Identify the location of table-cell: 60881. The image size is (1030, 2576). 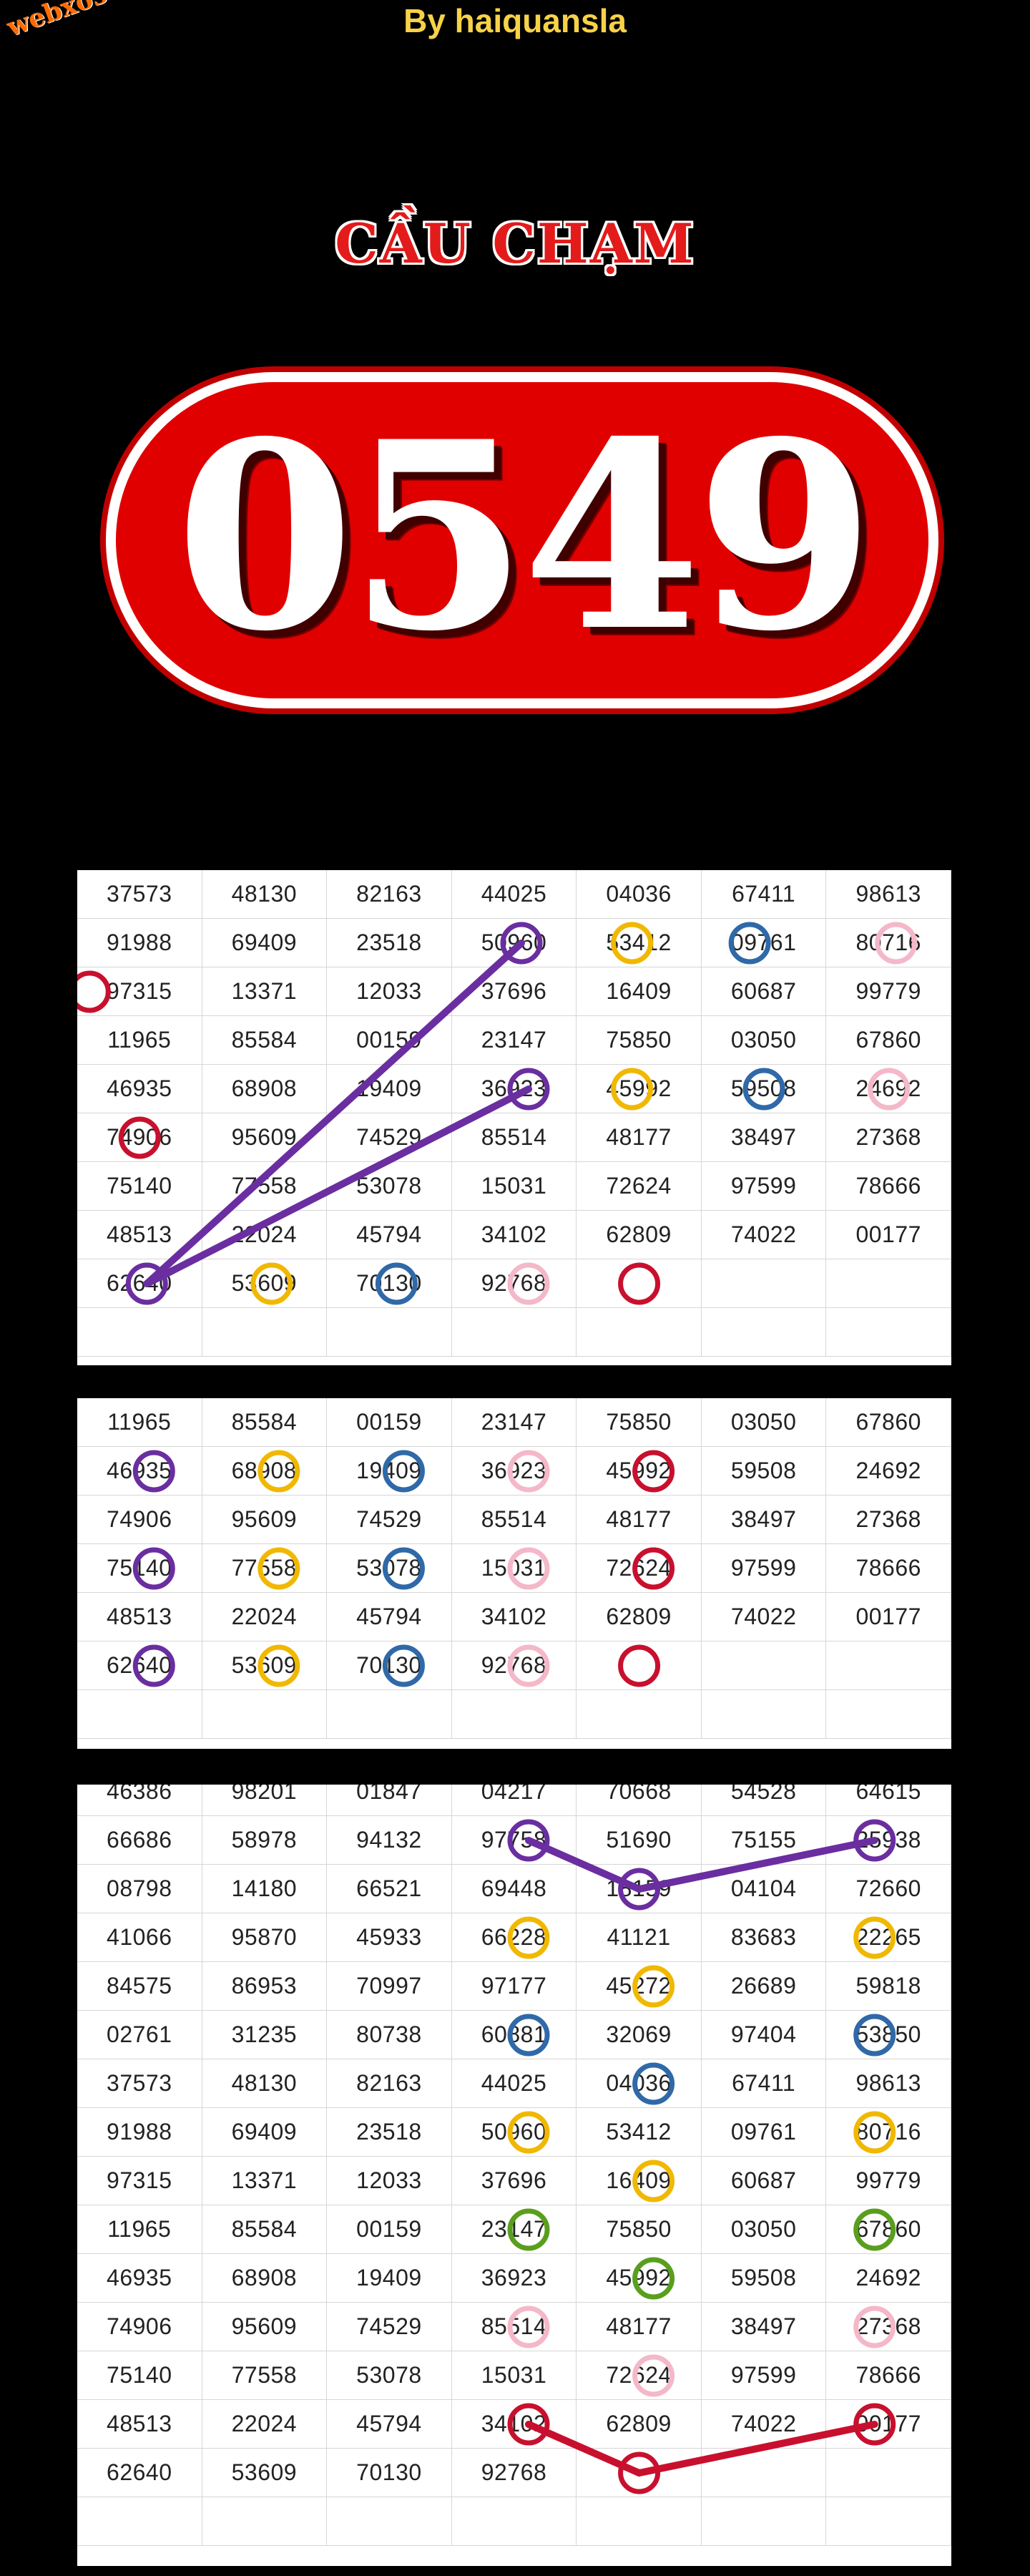
(514, 2035).